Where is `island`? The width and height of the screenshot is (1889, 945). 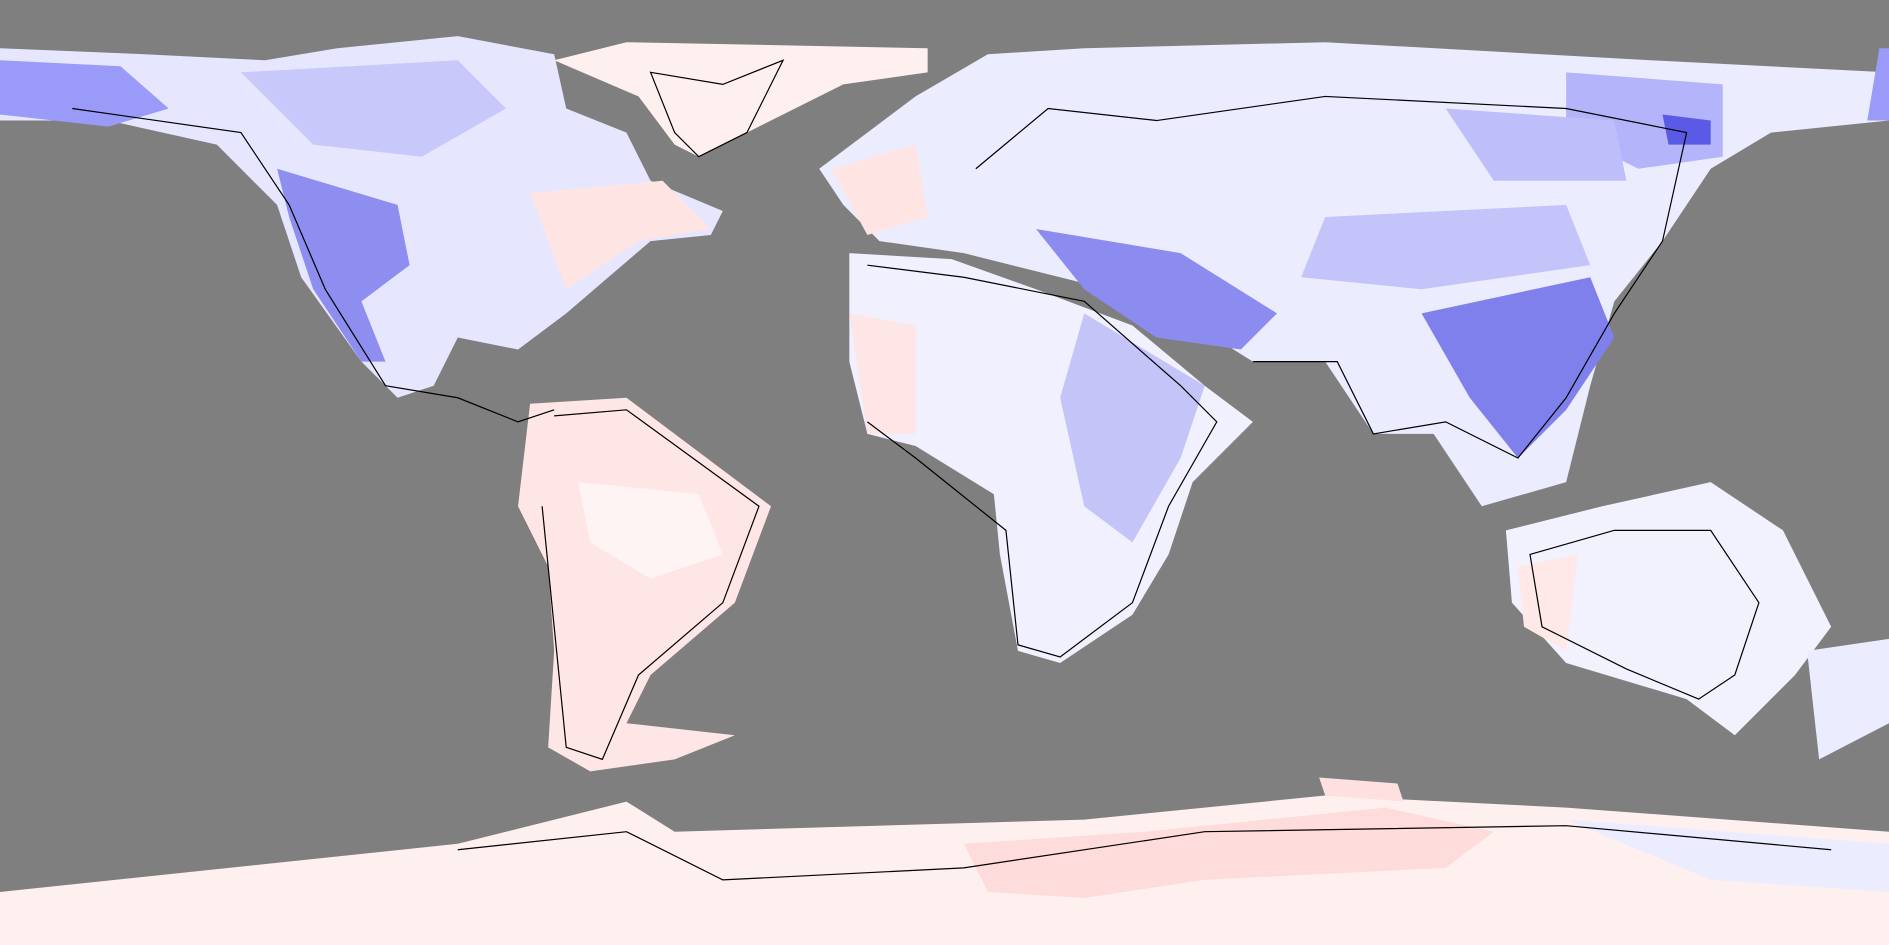 island is located at coordinates (1361, 789).